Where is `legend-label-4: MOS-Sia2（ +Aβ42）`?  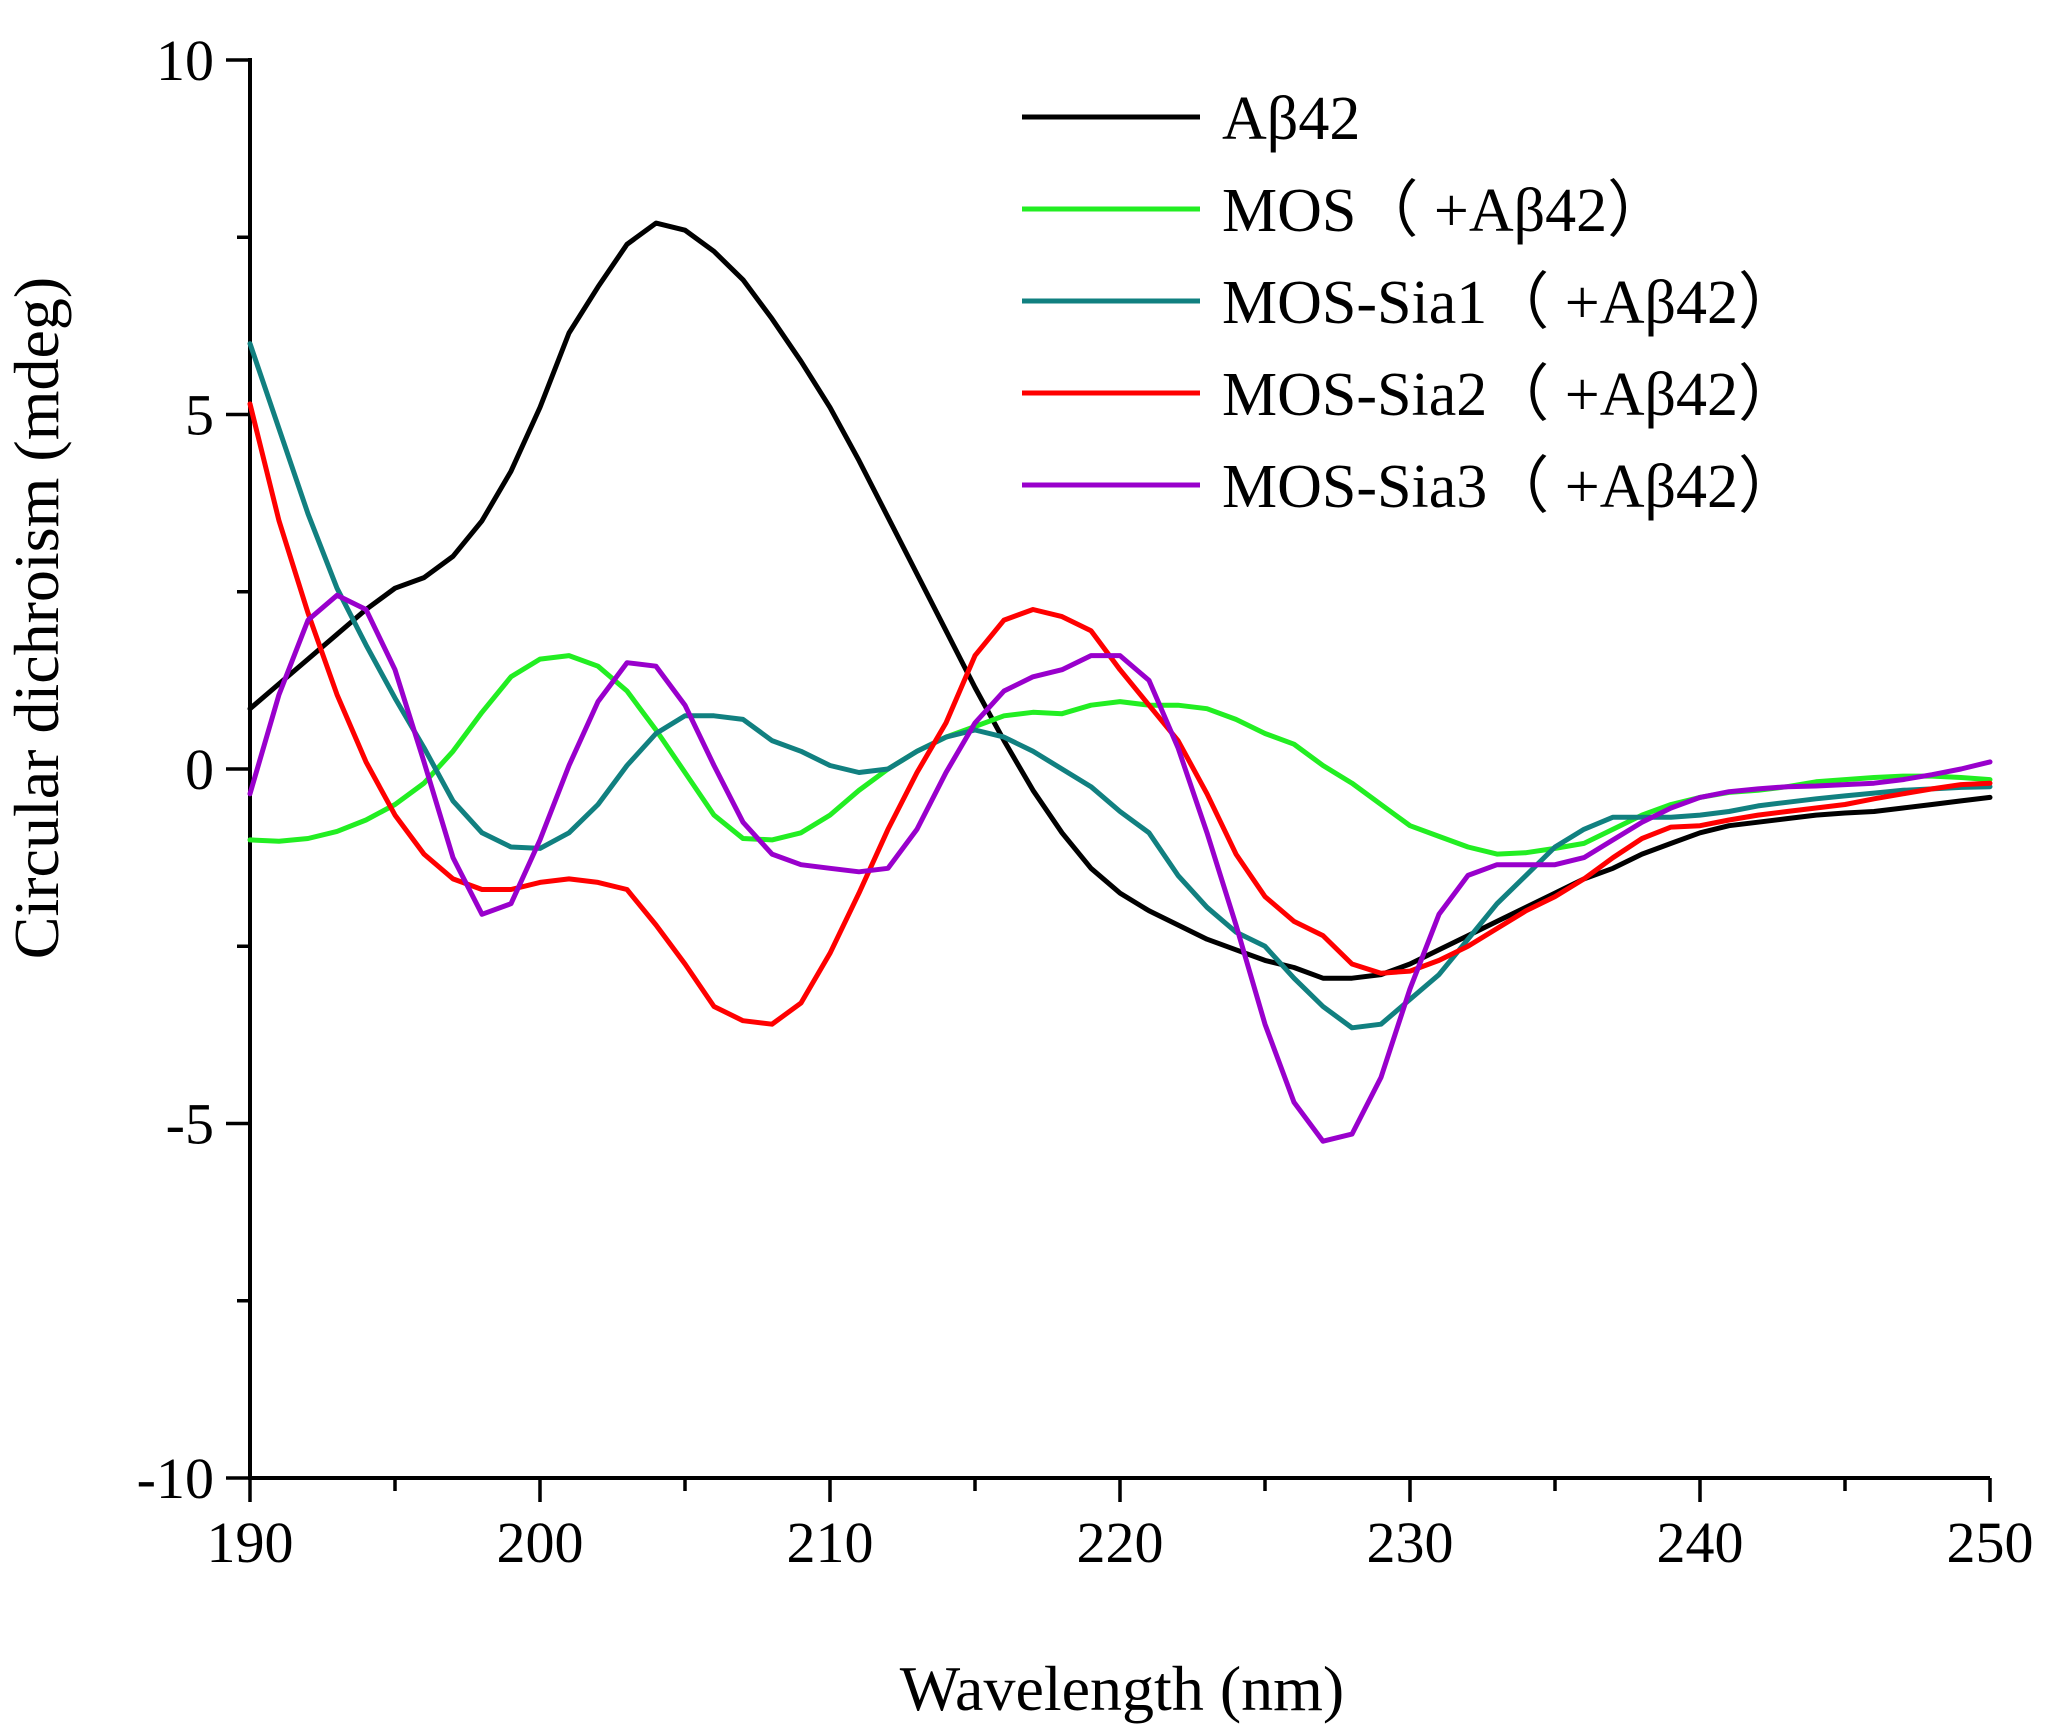
legend-label-4: MOS-Sia2（ +Aβ42） is located at coordinates (1511, 395).